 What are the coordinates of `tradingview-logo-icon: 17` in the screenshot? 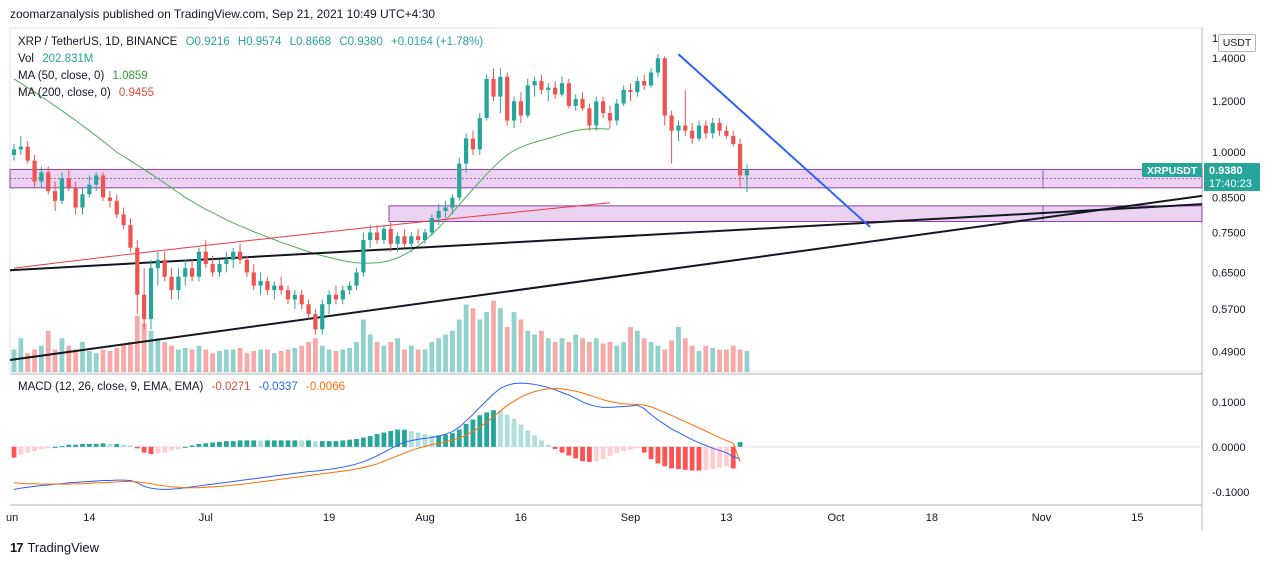 It's located at (17, 547).